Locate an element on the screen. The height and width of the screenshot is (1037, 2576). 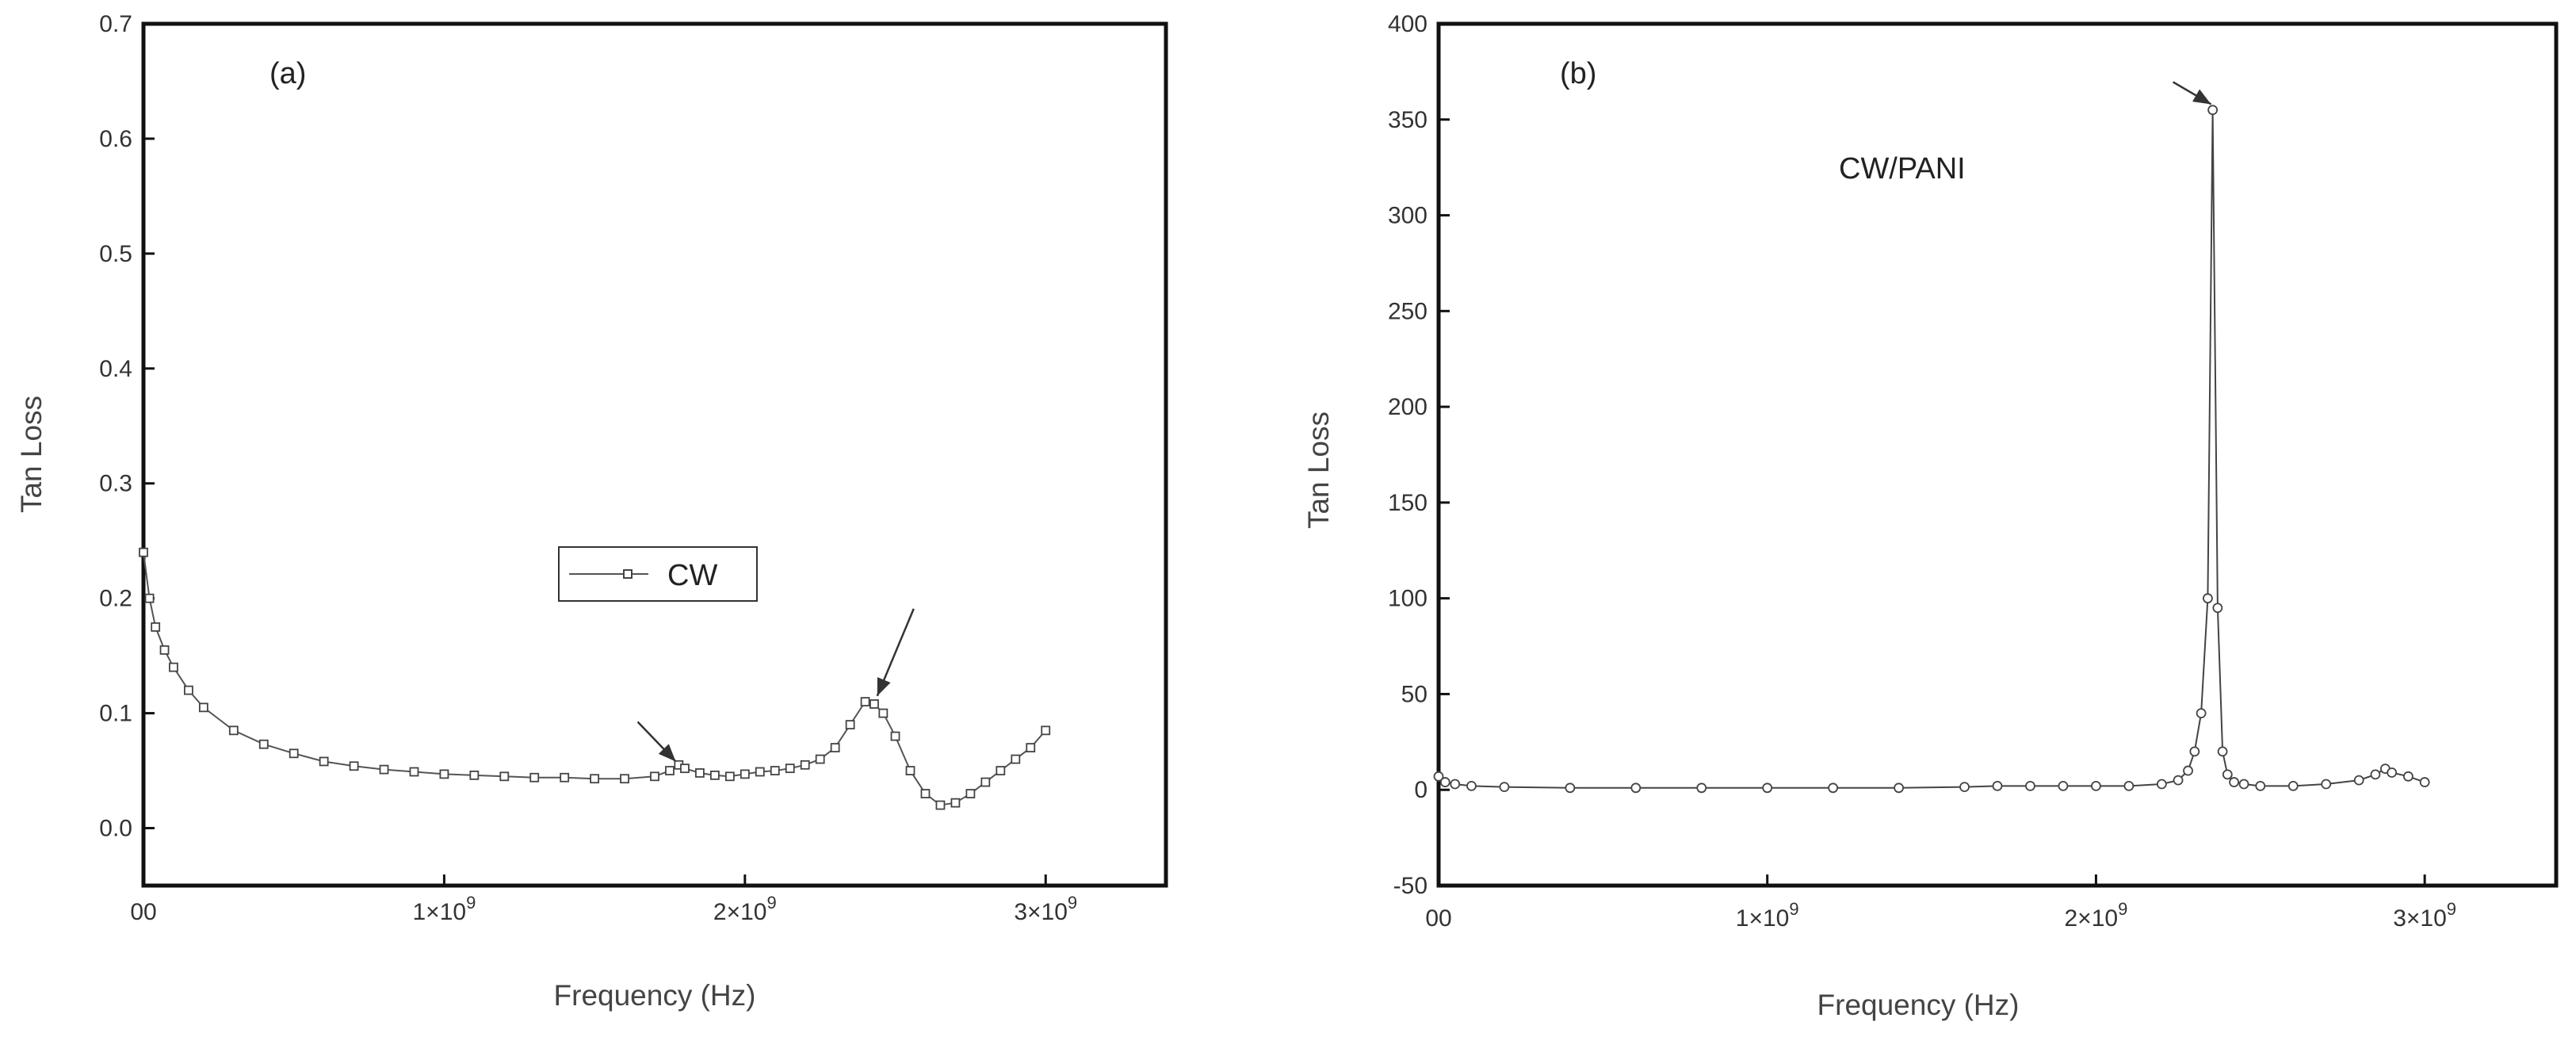
panel-a-y-tick-label: 0.7 is located at coordinates (116, 24).